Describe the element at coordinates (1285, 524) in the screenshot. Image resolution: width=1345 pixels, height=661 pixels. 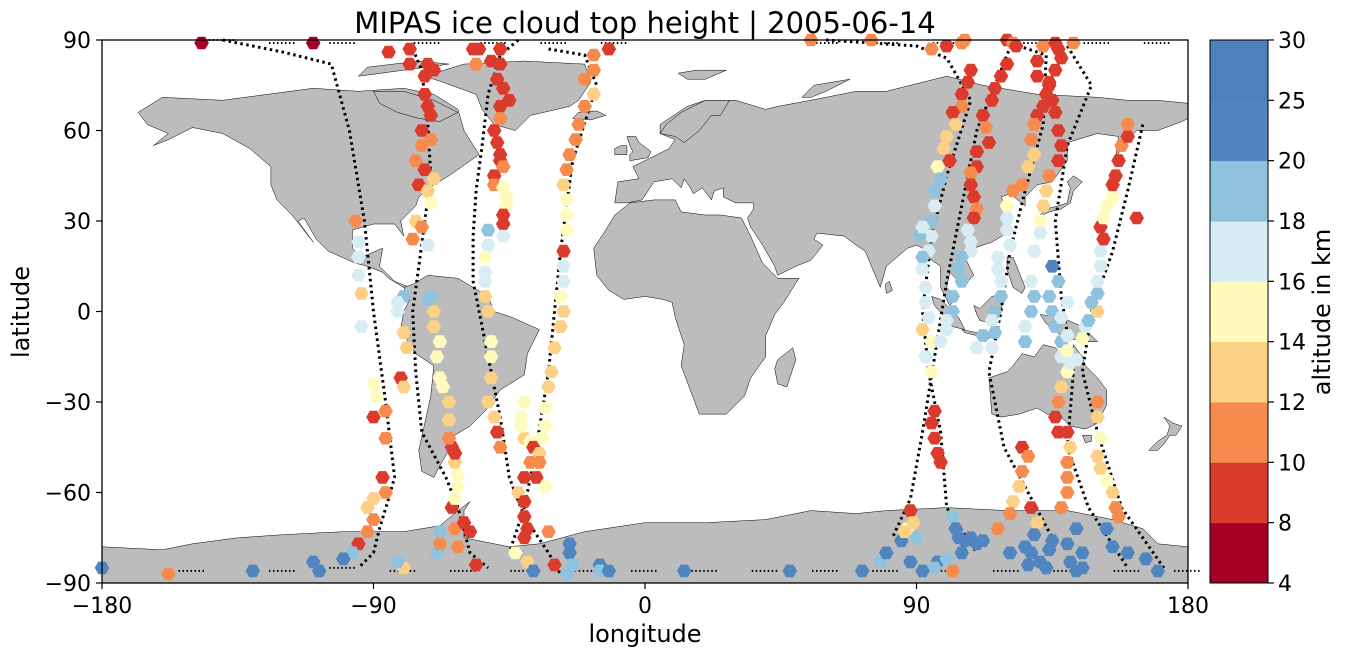
I see `colorbar-tick-label: 8` at that location.